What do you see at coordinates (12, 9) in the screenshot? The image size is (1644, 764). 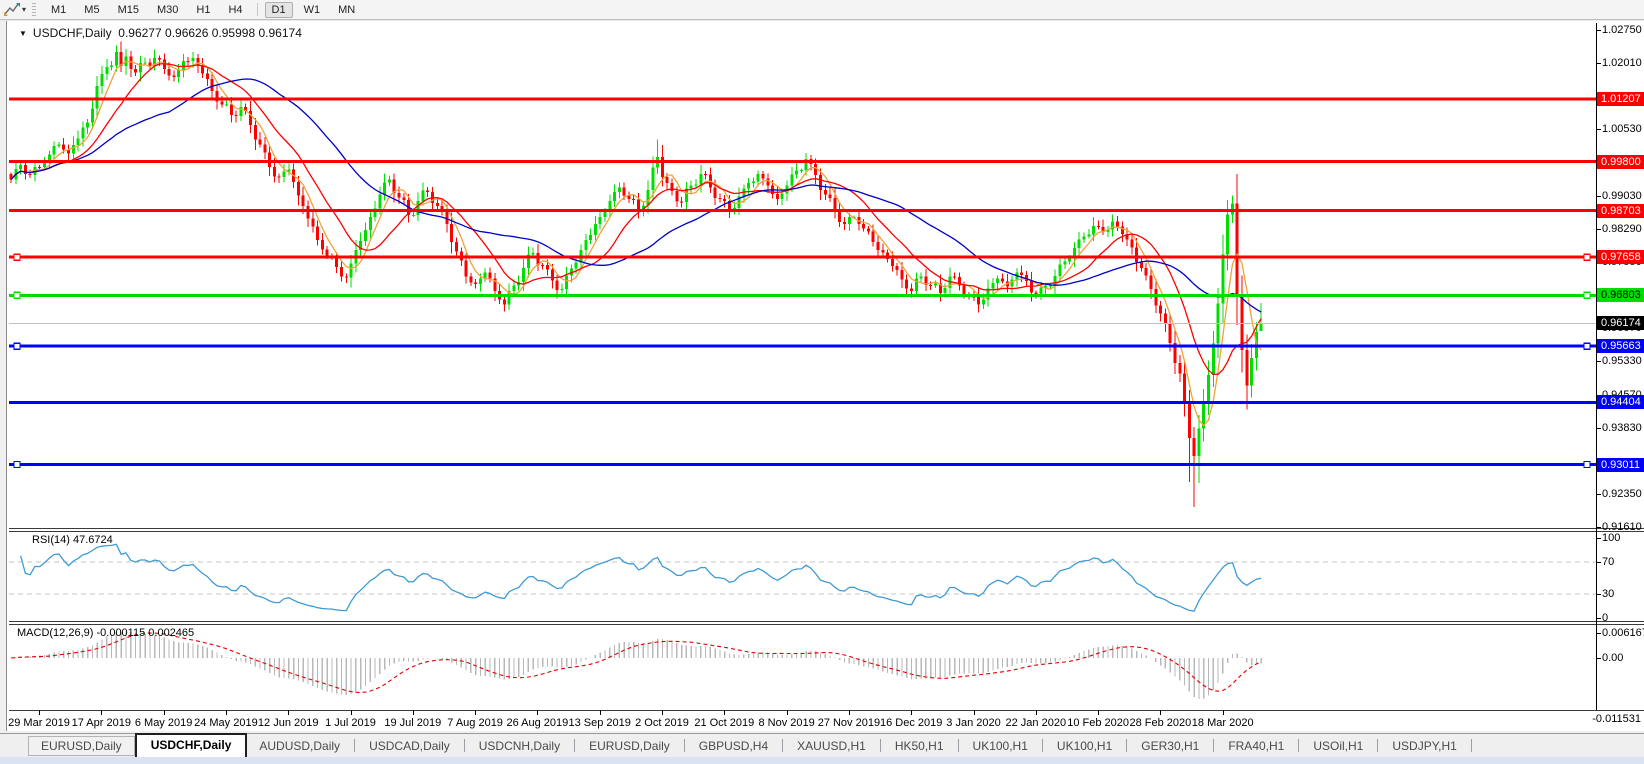 I see `chart-tools-icon` at bounding box center [12, 9].